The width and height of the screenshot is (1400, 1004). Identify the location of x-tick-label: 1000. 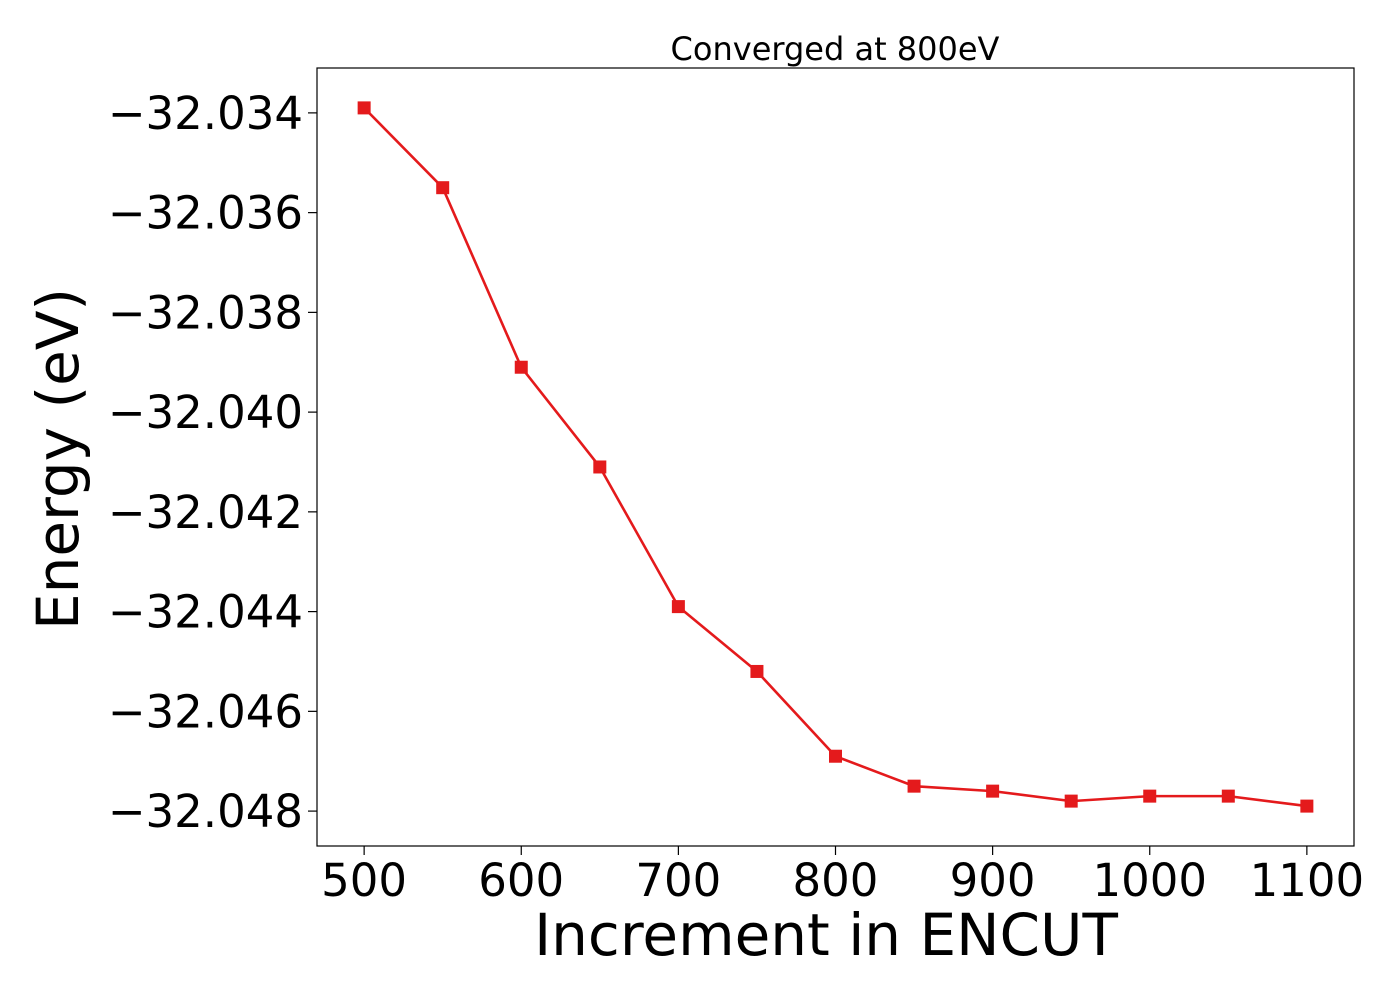
(1149, 880).